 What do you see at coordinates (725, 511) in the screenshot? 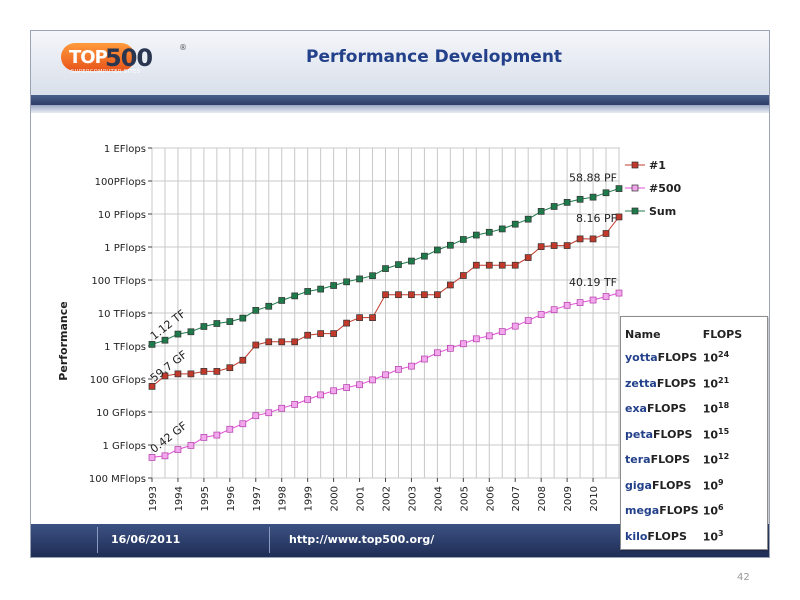
I see `flops-value-cell: 106` at bounding box center [725, 511].